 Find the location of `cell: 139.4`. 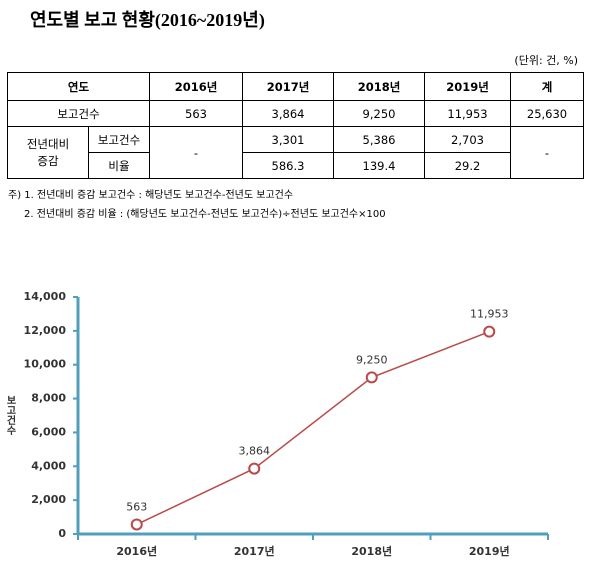

cell: 139.4 is located at coordinates (379, 165).